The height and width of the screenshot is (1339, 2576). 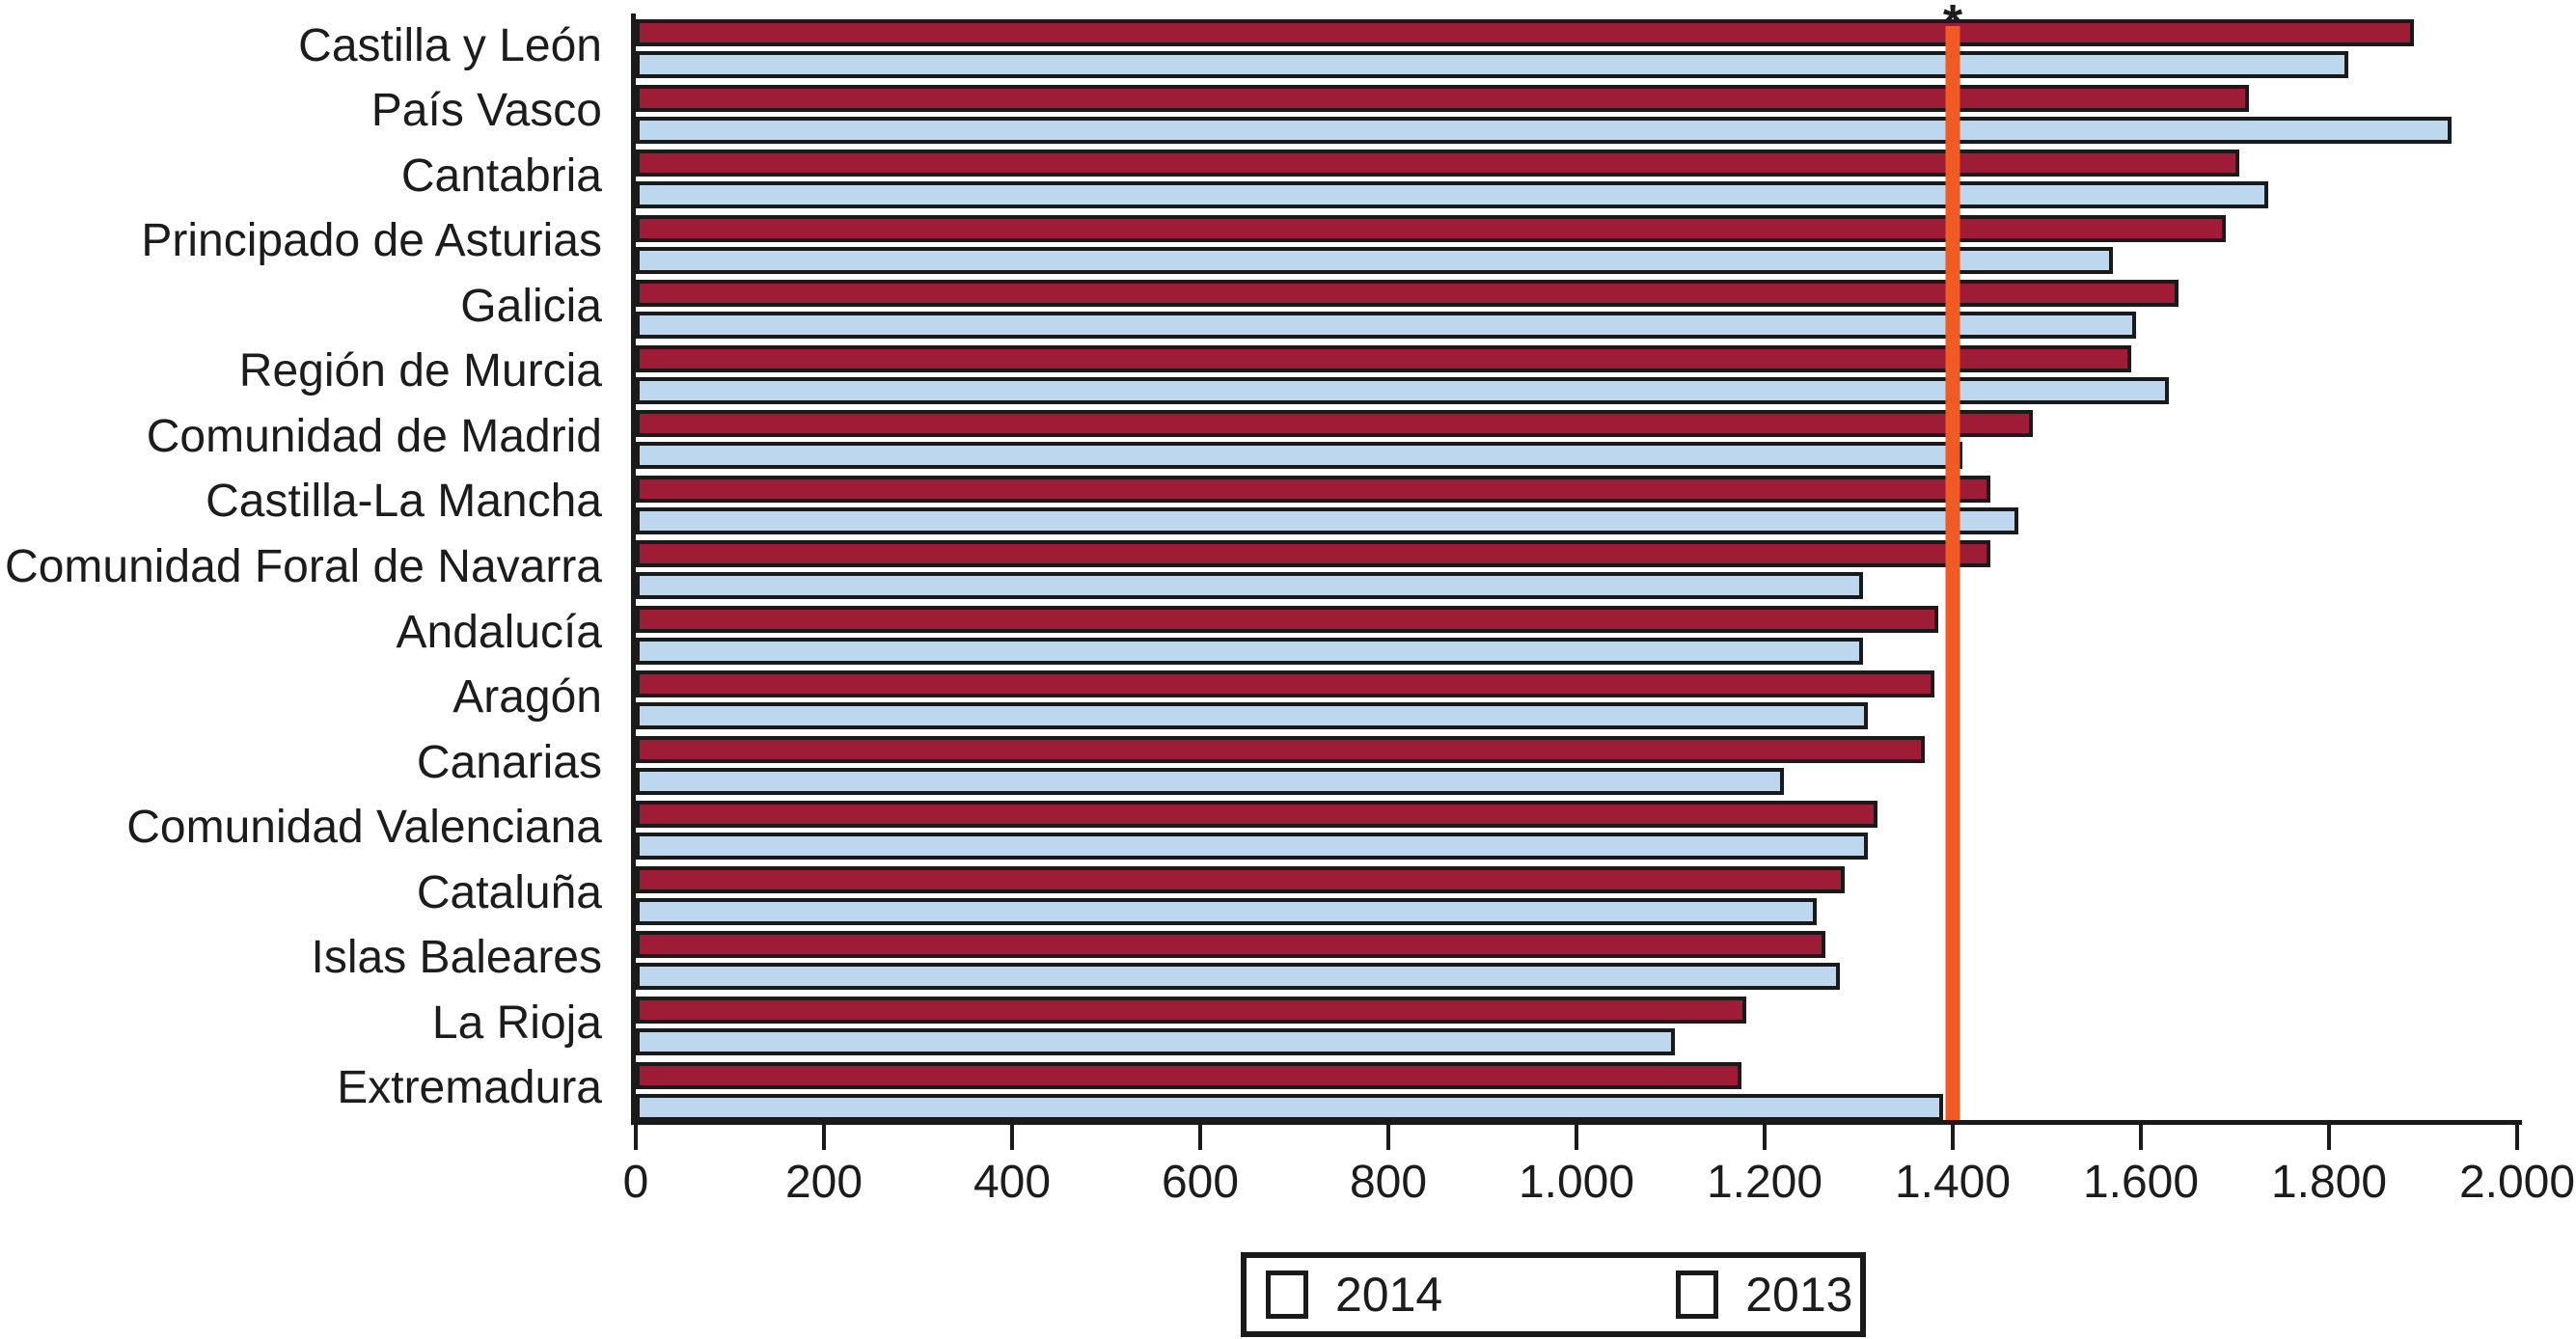 I want to click on category-label: Aragón, so click(x=527, y=697).